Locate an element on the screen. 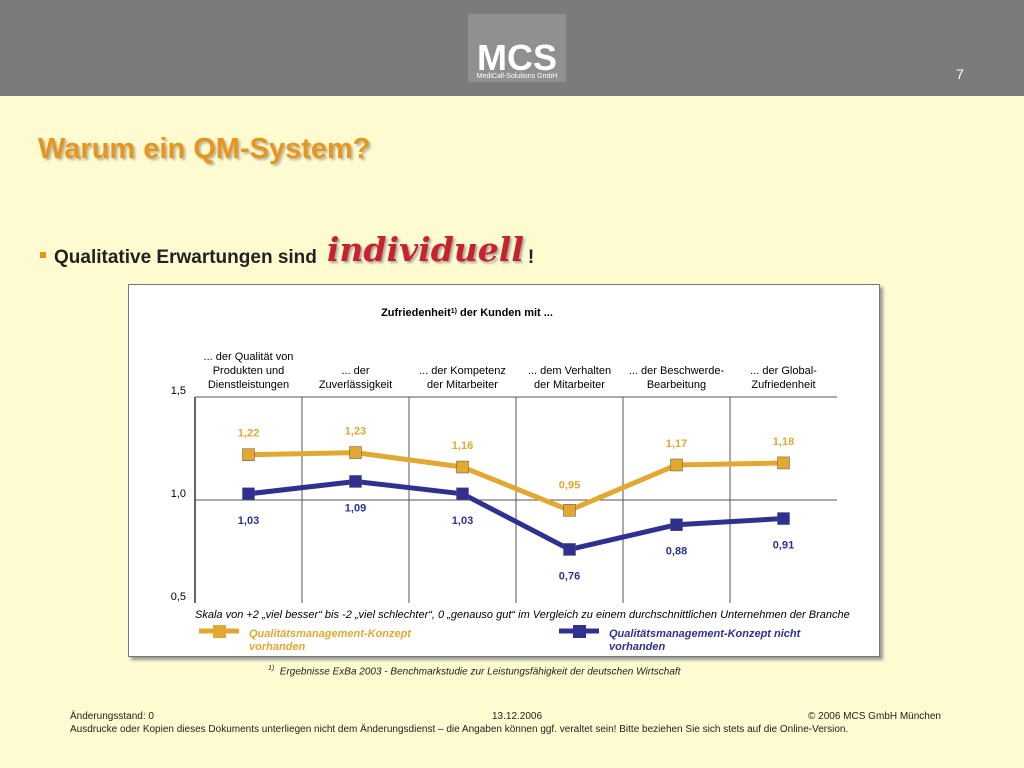 Image resolution: width=1024 pixels, height=768 pixels. category-label: ... der Kompetenz is located at coordinates (462, 371).